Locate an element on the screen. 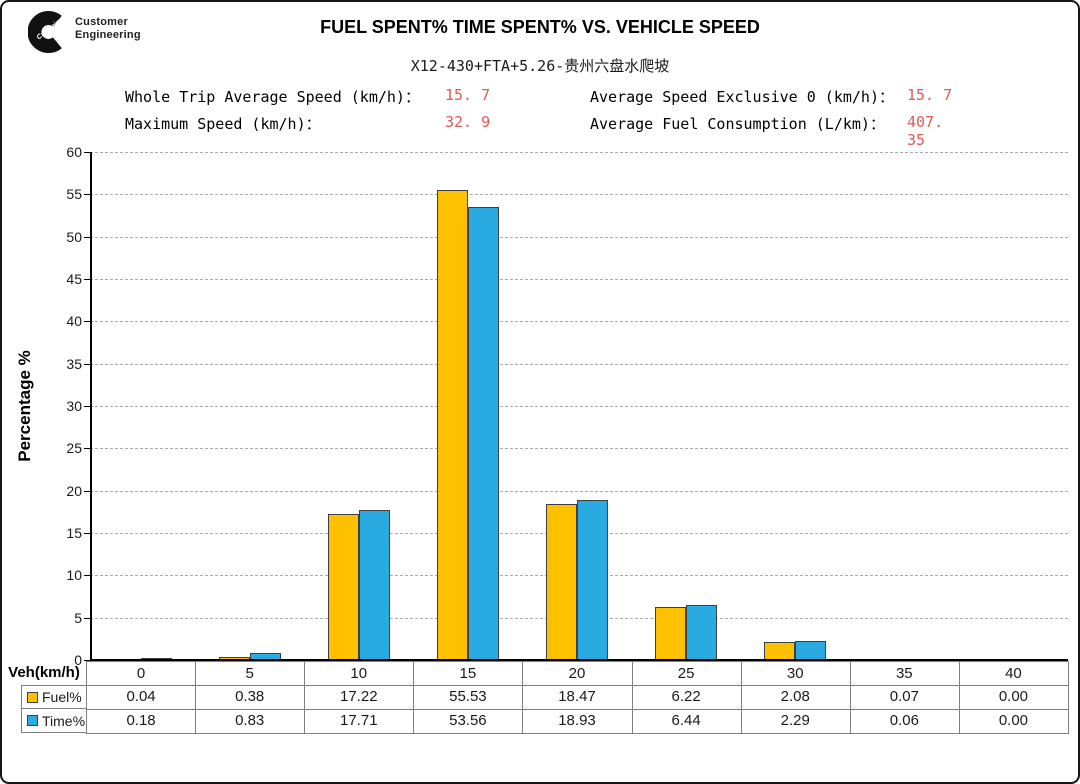  table-header-cell: 25 is located at coordinates (686, 673).